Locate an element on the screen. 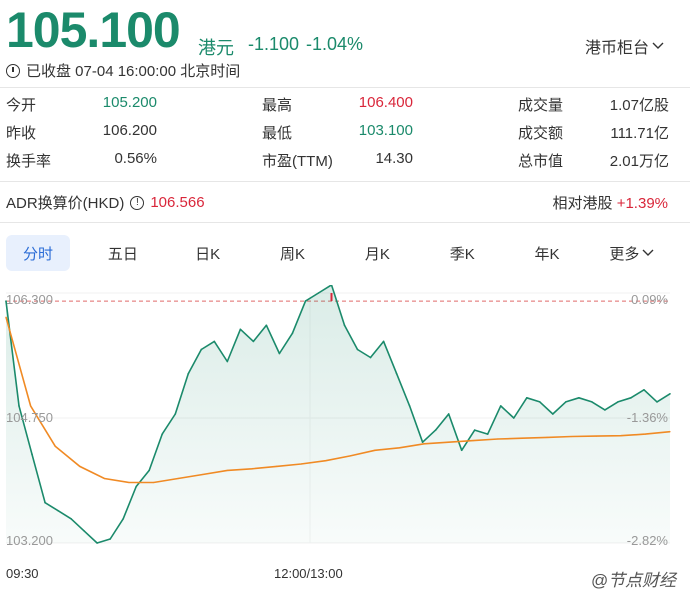 The height and width of the screenshot is (596, 690). chart-period-tabs: 分时 五日 日K 周K 月K 季K 年K 更多 is located at coordinates (335, 253).